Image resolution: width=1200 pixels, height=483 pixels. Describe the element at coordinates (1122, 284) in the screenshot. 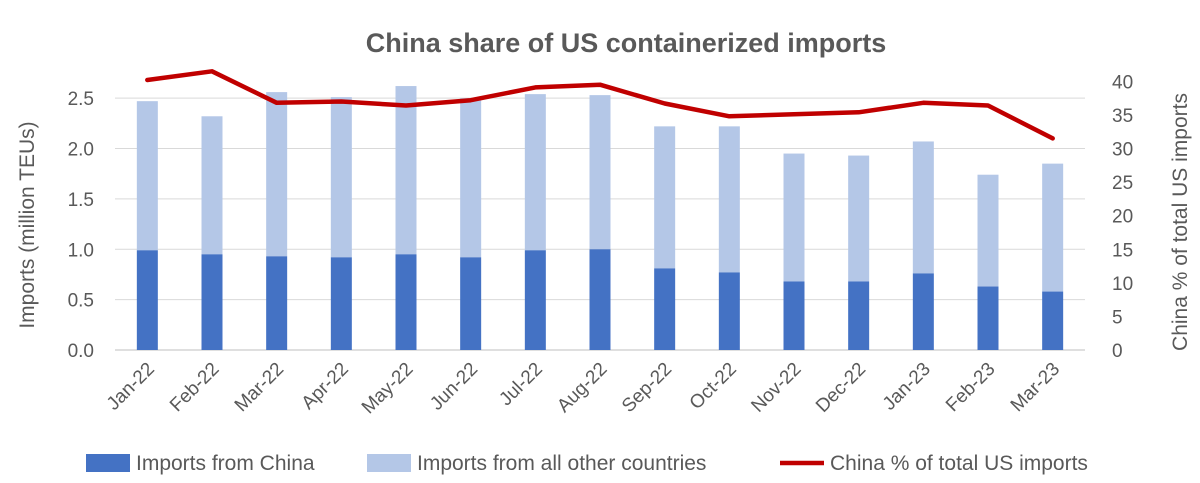

I see `y2-tick-label: 10` at that location.